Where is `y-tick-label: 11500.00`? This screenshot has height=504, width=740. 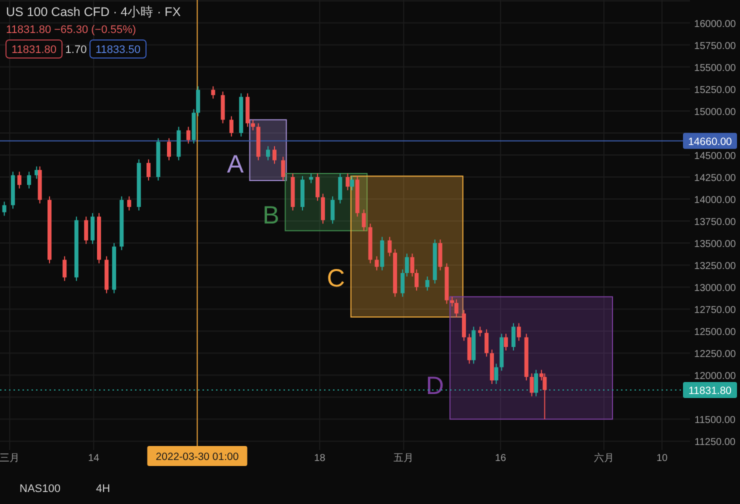
y-tick-label: 11500.00 is located at coordinates (715, 420).